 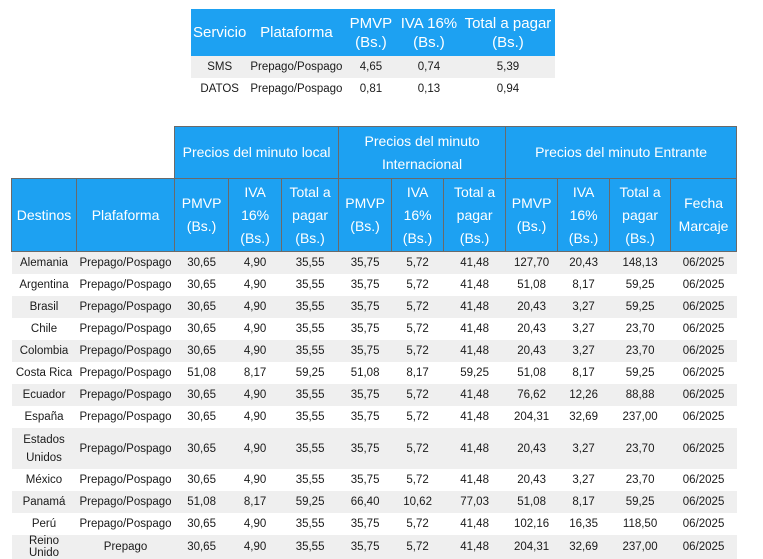 I want to click on table-cell: Argentina, so click(x=44, y=285).